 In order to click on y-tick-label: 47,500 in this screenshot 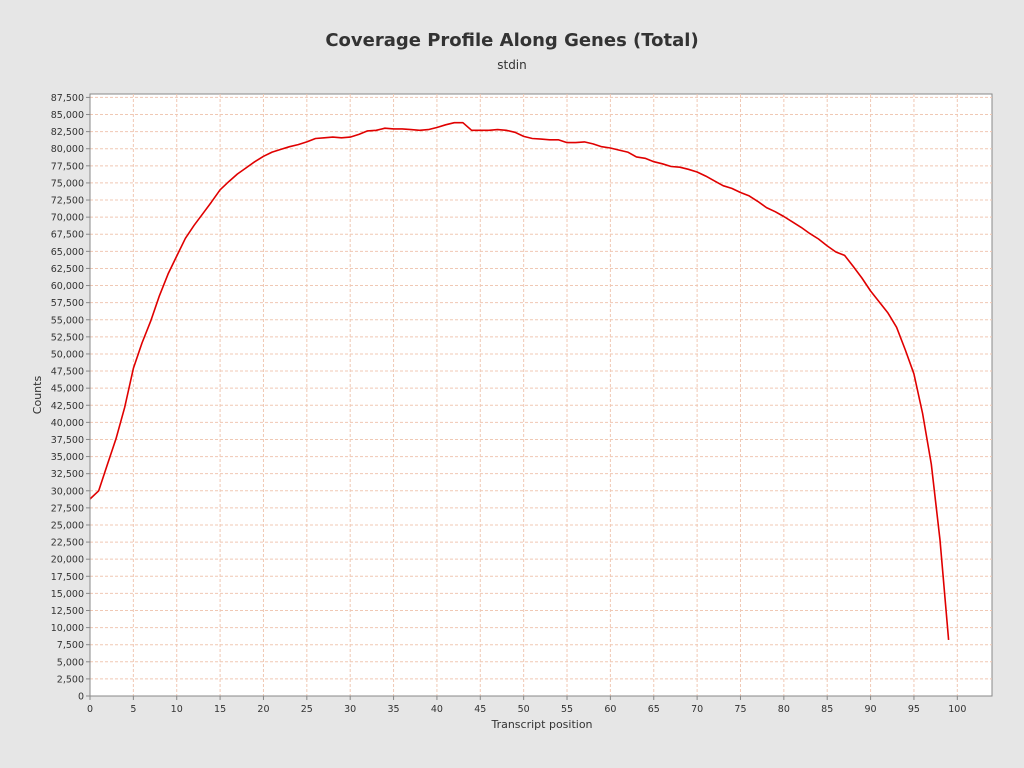, I will do `click(67, 372)`.